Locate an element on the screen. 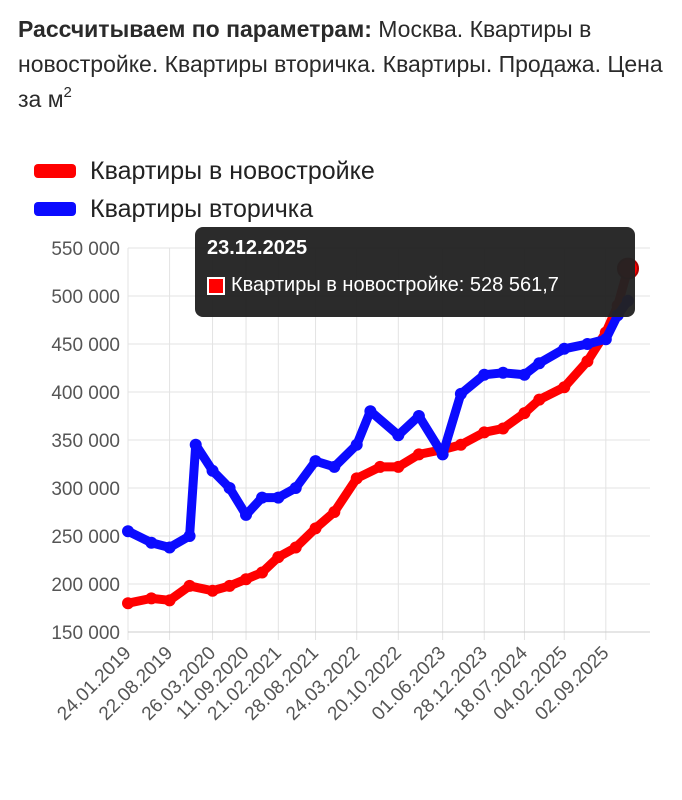 The image size is (682, 800). y-tick-label: 400 000 is located at coordinates (85, 393).